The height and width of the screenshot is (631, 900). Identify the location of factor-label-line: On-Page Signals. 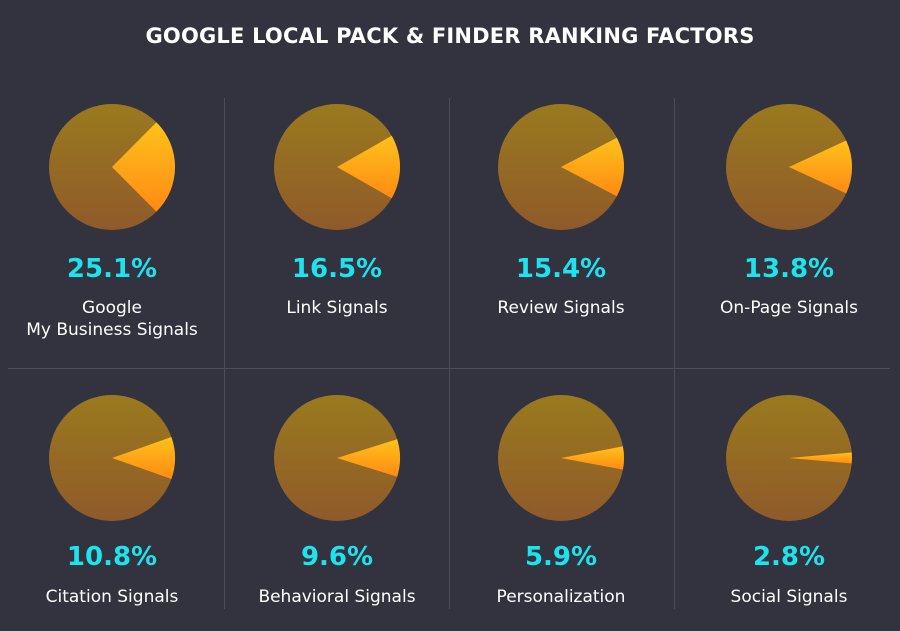
(789, 308).